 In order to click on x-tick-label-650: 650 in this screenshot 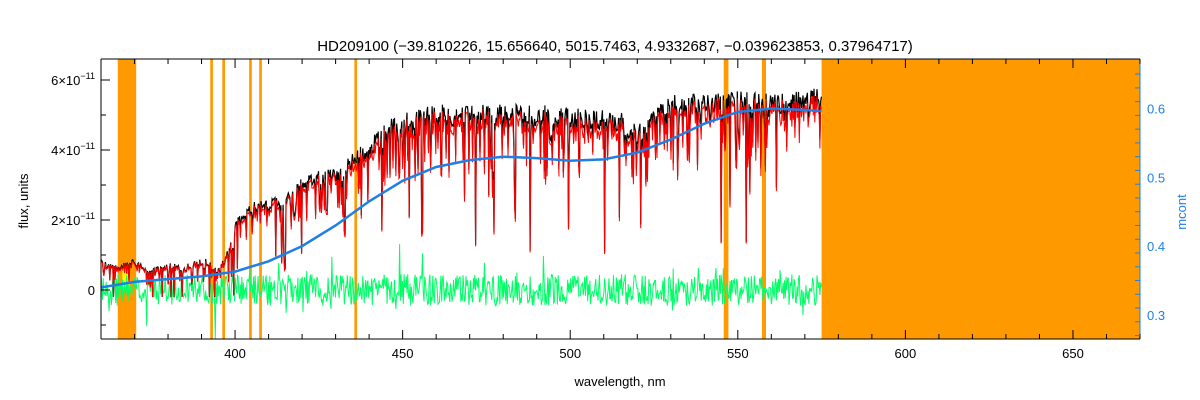, I will do `click(1073, 353)`.